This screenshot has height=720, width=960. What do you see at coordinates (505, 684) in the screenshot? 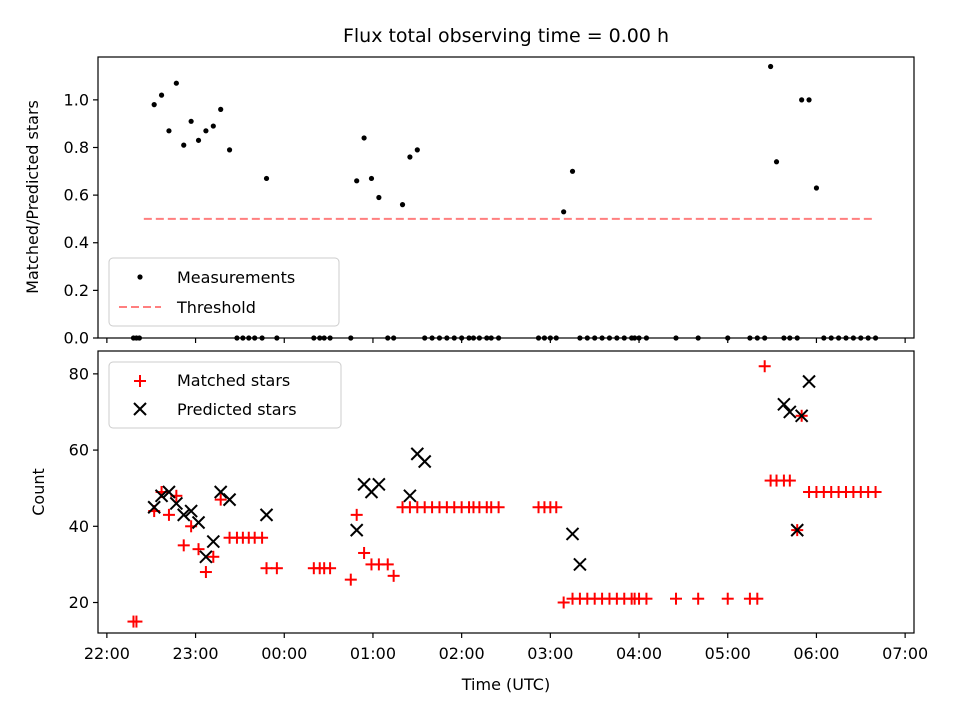
I see `x-axis-label: Time (UTC)` at bounding box center [505, 684].